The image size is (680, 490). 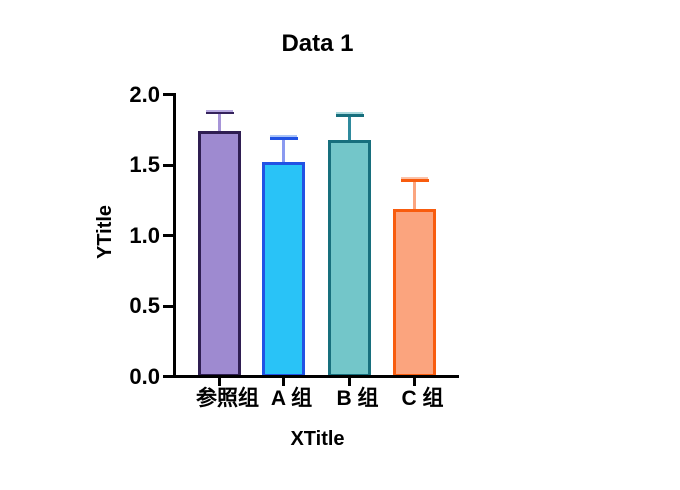 I want to click on y-axis-line, so click(x=174, y=235).